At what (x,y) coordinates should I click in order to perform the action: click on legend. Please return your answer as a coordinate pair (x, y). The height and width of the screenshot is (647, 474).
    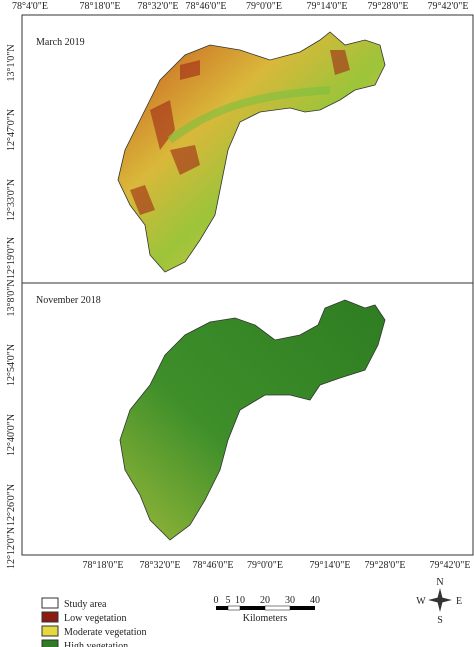
    Looking at the image, I should click on (50, 622).